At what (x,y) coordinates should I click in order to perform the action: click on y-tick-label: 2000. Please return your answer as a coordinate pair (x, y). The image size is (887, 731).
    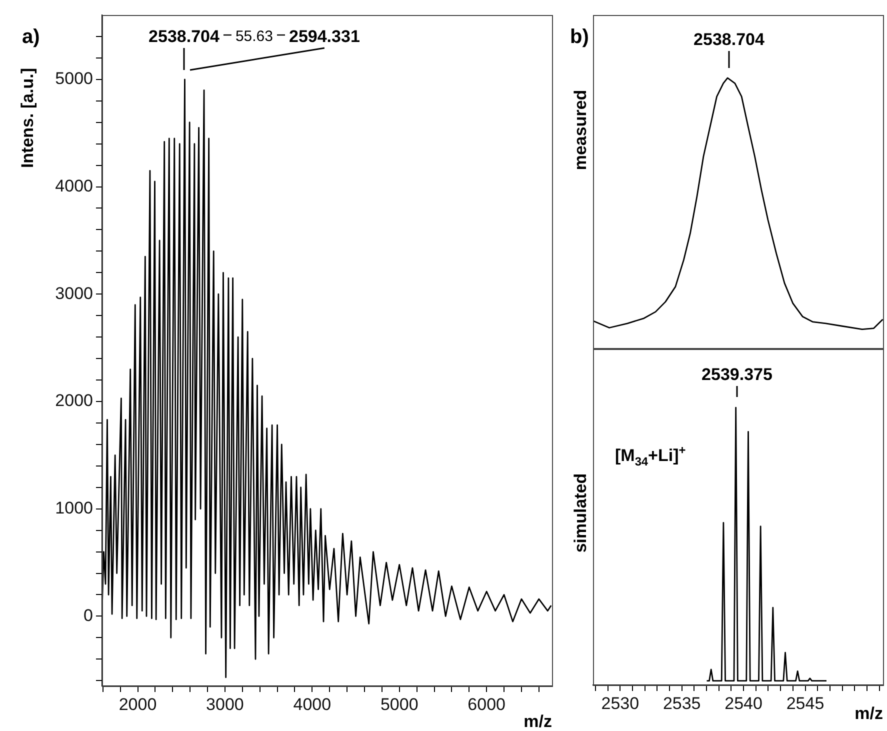
    Looking at the image, I should click on (74, 400).